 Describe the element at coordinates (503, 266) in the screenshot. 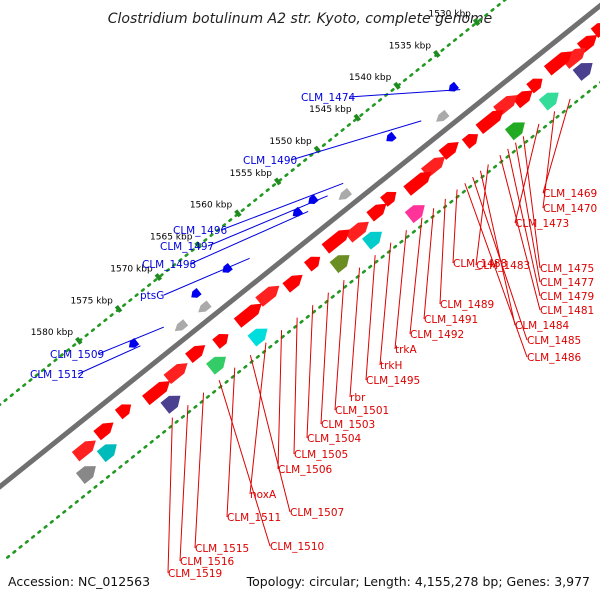

I see `gene-label-reverse: CLM_1483` at that location.